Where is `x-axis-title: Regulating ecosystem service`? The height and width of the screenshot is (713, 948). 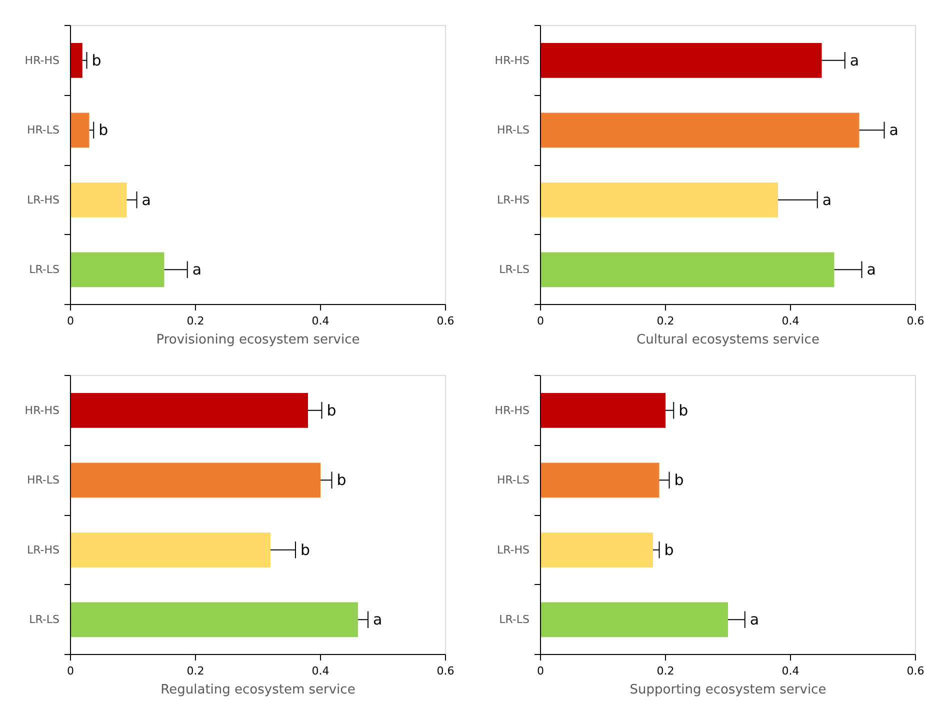
x-axis-title: Regulating ecosystem service is located at coordinates (258, 690).